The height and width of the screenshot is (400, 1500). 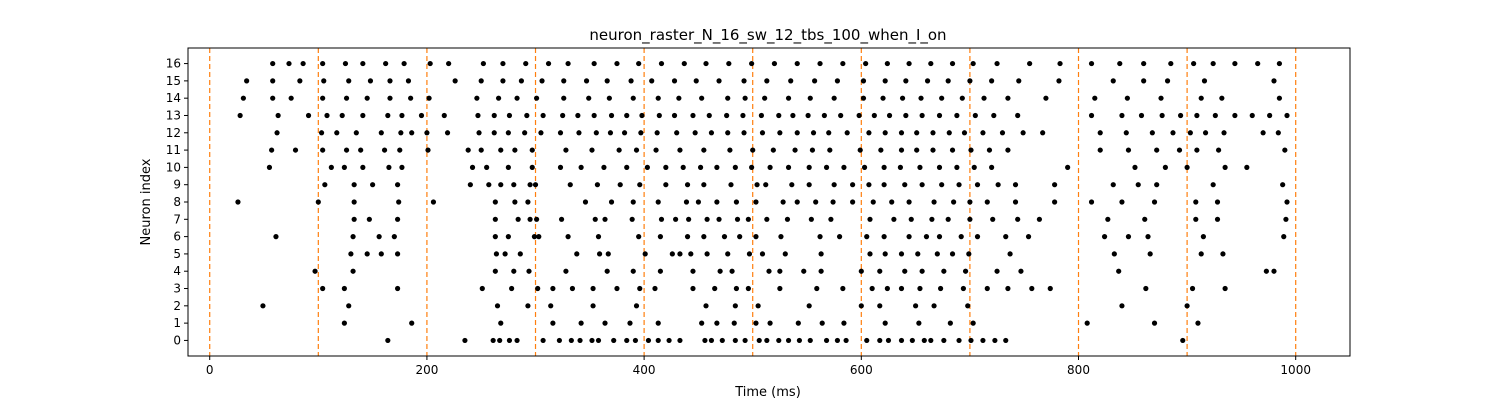 What do you see at coordinates (1295, 370) in the screenshot?
I see `x-tick-label: 1000` at bounding box center [1295, 370].